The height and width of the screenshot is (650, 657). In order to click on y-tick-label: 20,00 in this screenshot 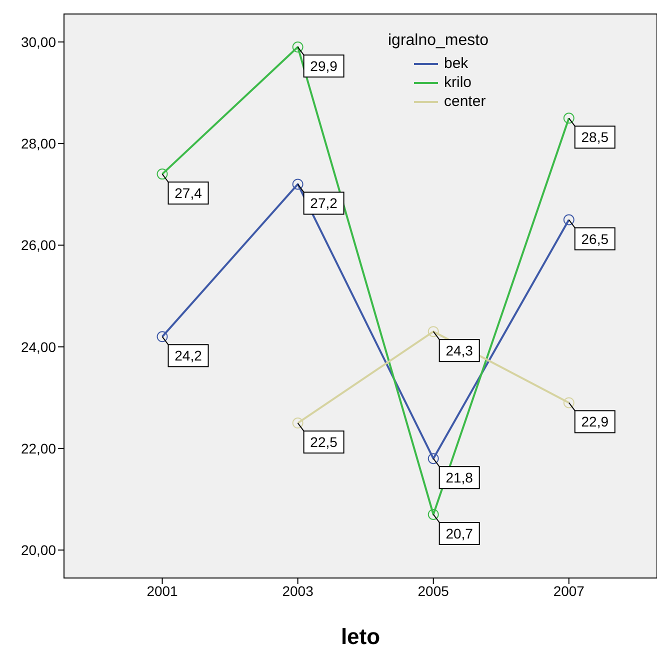, I will do `click(38, 550)`.